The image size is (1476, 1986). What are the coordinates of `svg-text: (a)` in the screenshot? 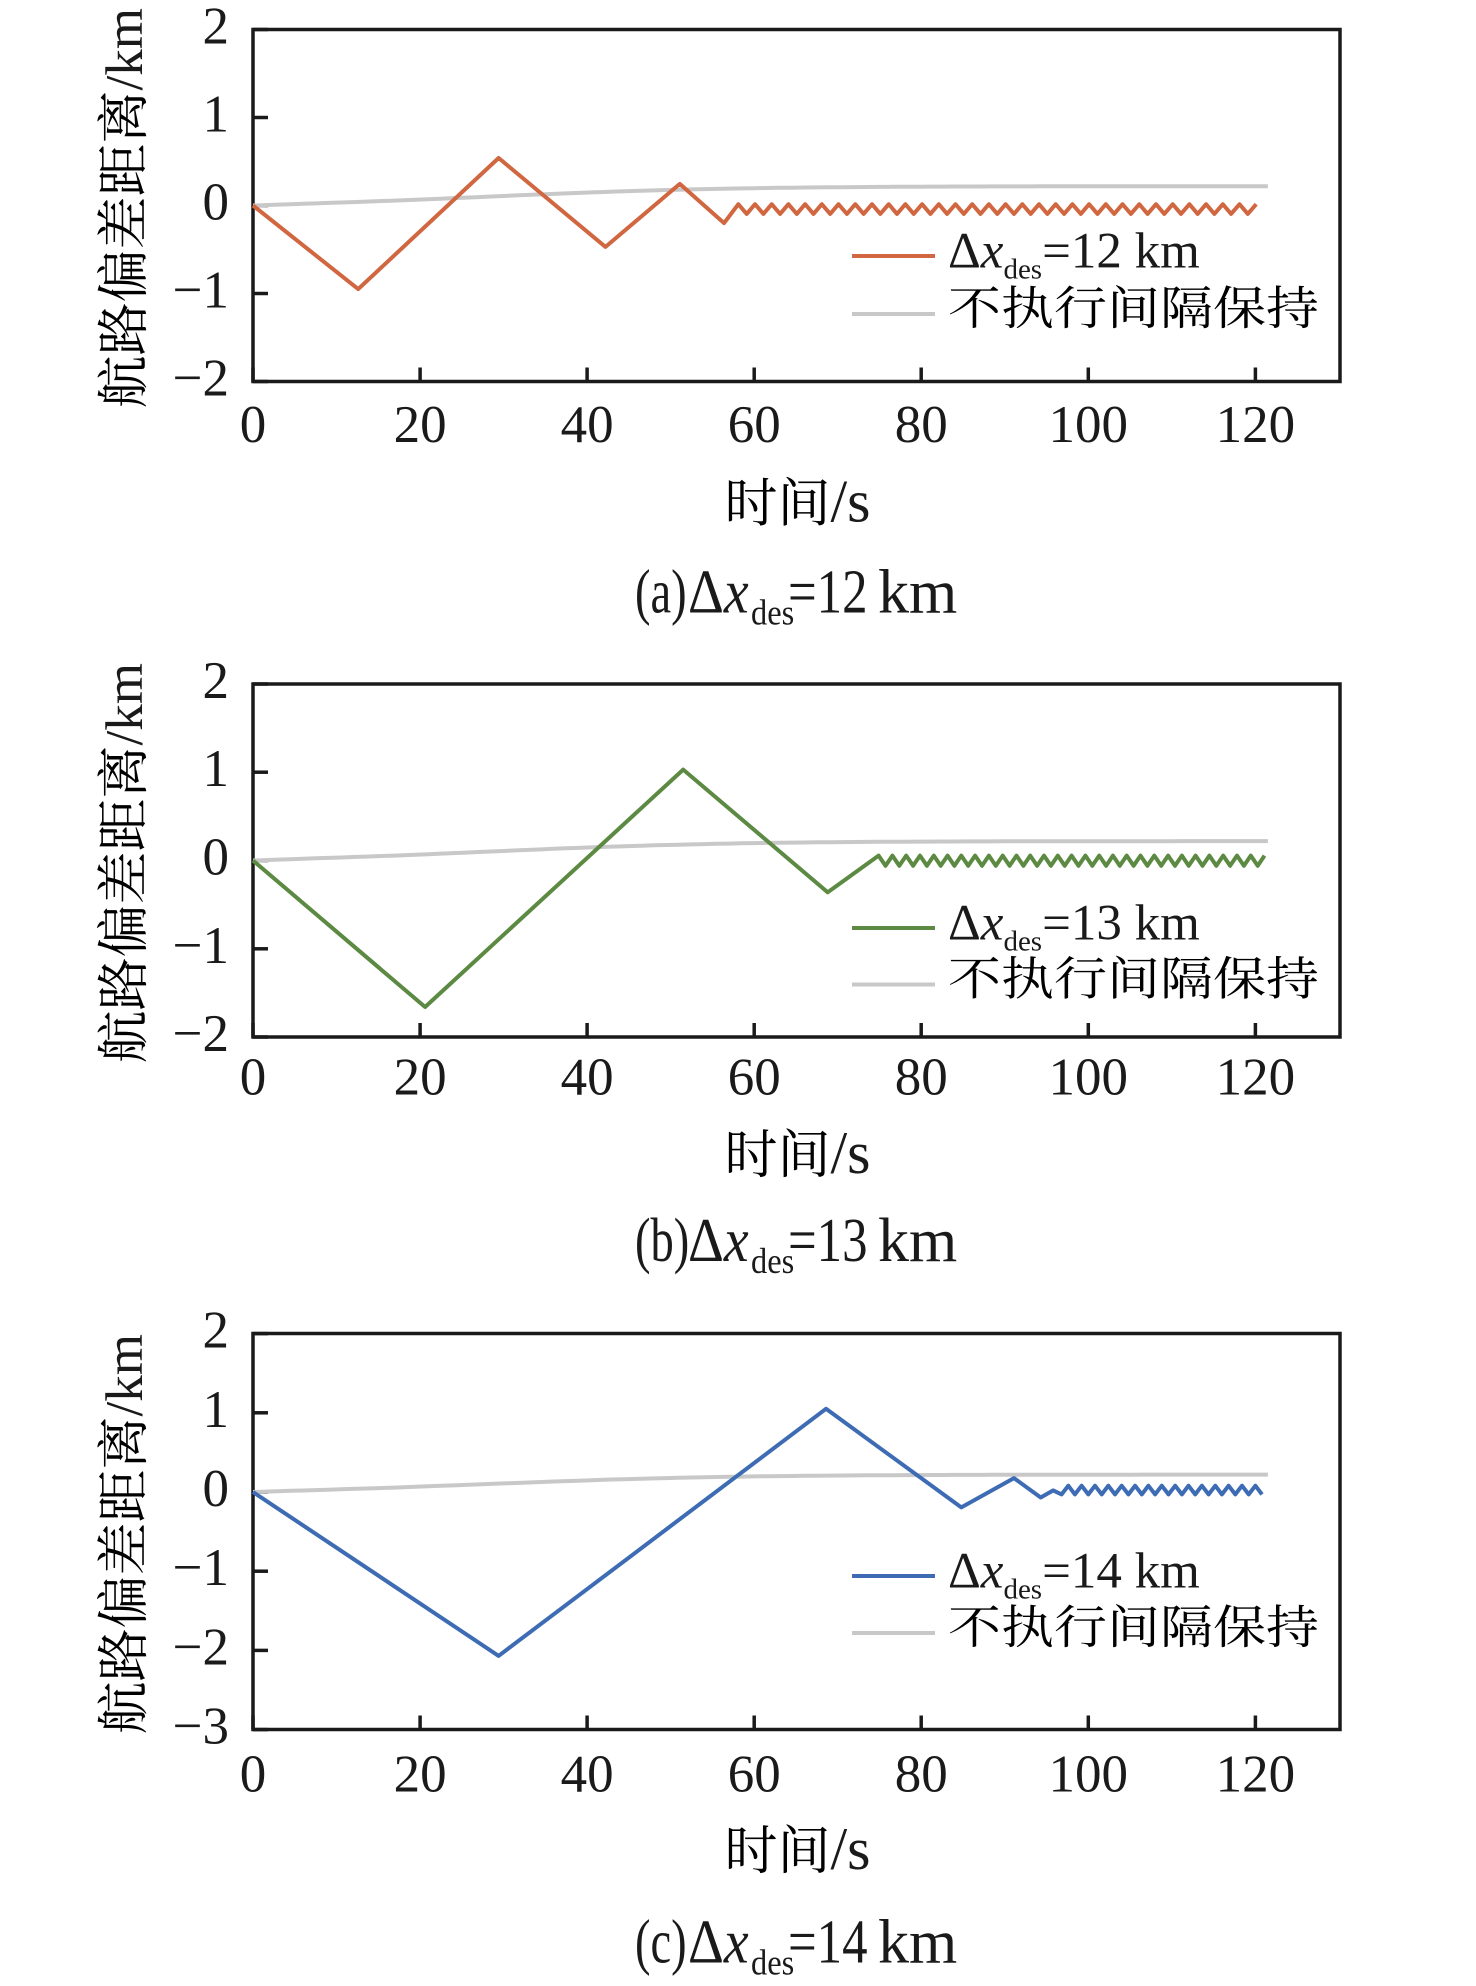 It's located at (661, 591).